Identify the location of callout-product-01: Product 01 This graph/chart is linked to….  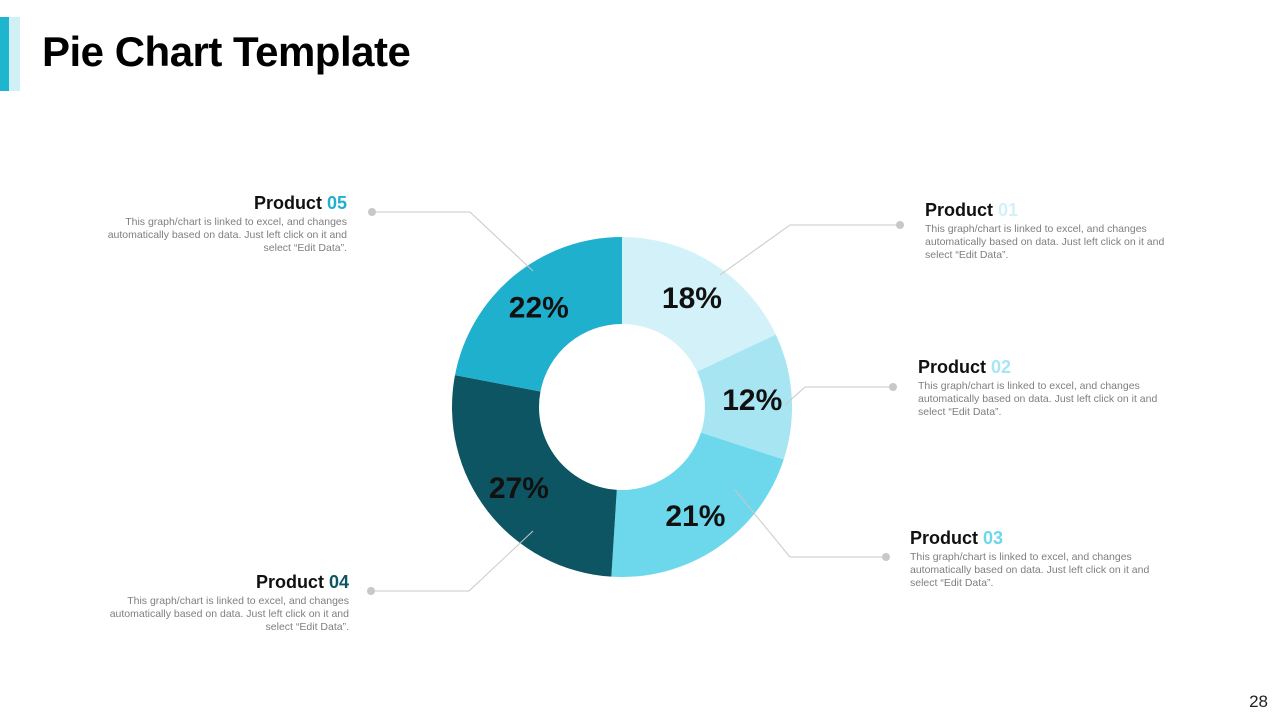
(1055, 231).